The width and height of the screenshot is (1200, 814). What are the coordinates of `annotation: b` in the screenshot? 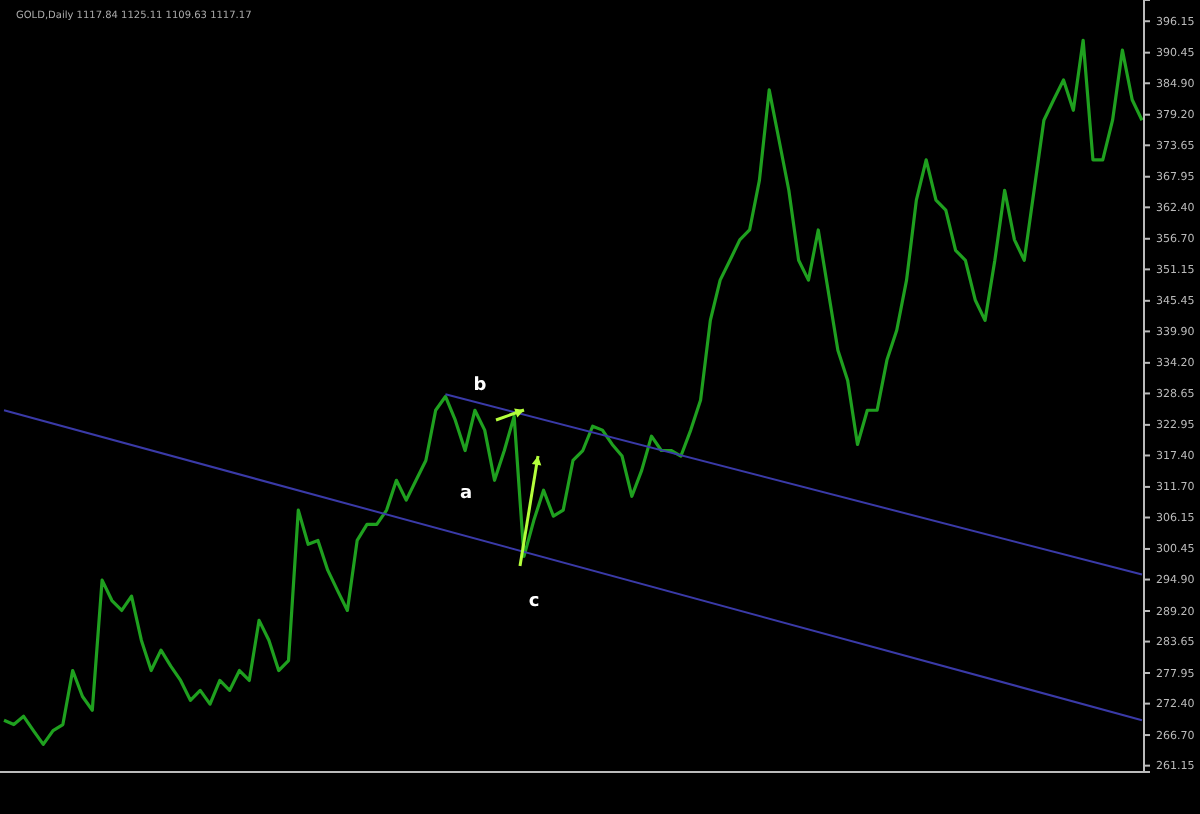 It's located at (480, 386).